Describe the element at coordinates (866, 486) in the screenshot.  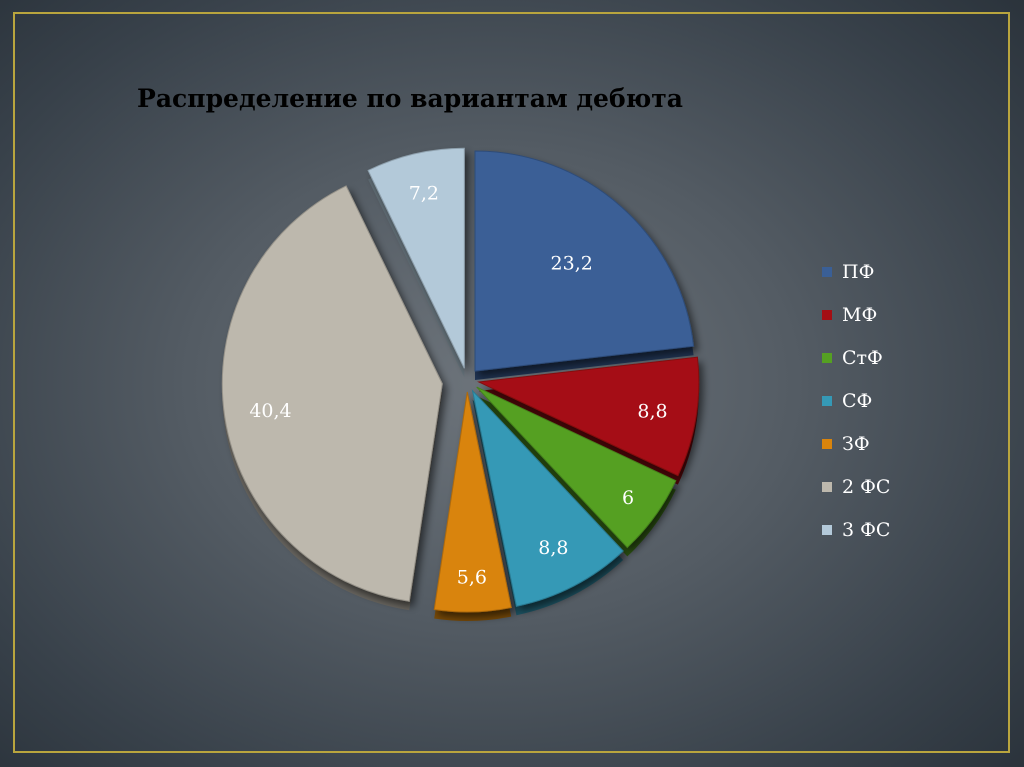
I see `legend-label: 2 ФС` at that location.